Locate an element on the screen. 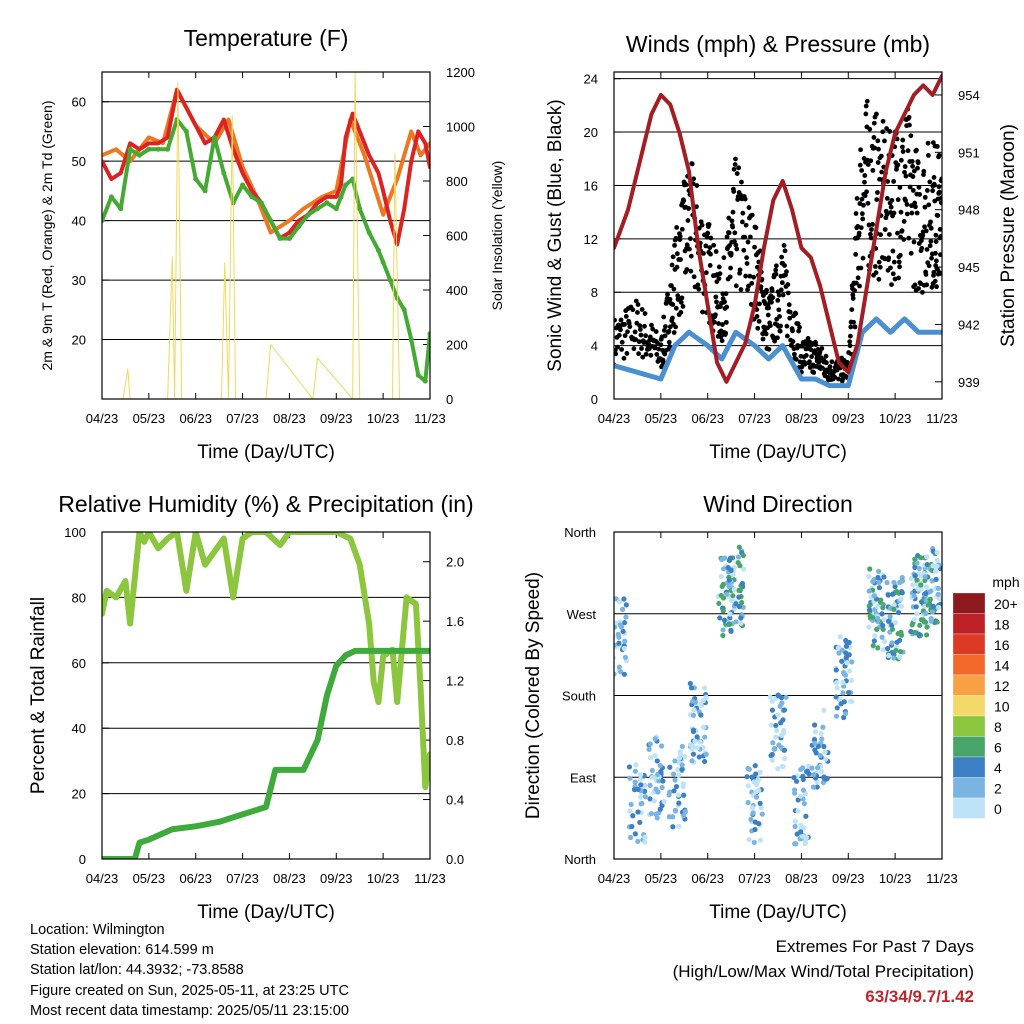 This screenshot has width=1024, height=1024. winds-title: Winds (mph) & Pressure (mb) is located at coordinates (778, 44).